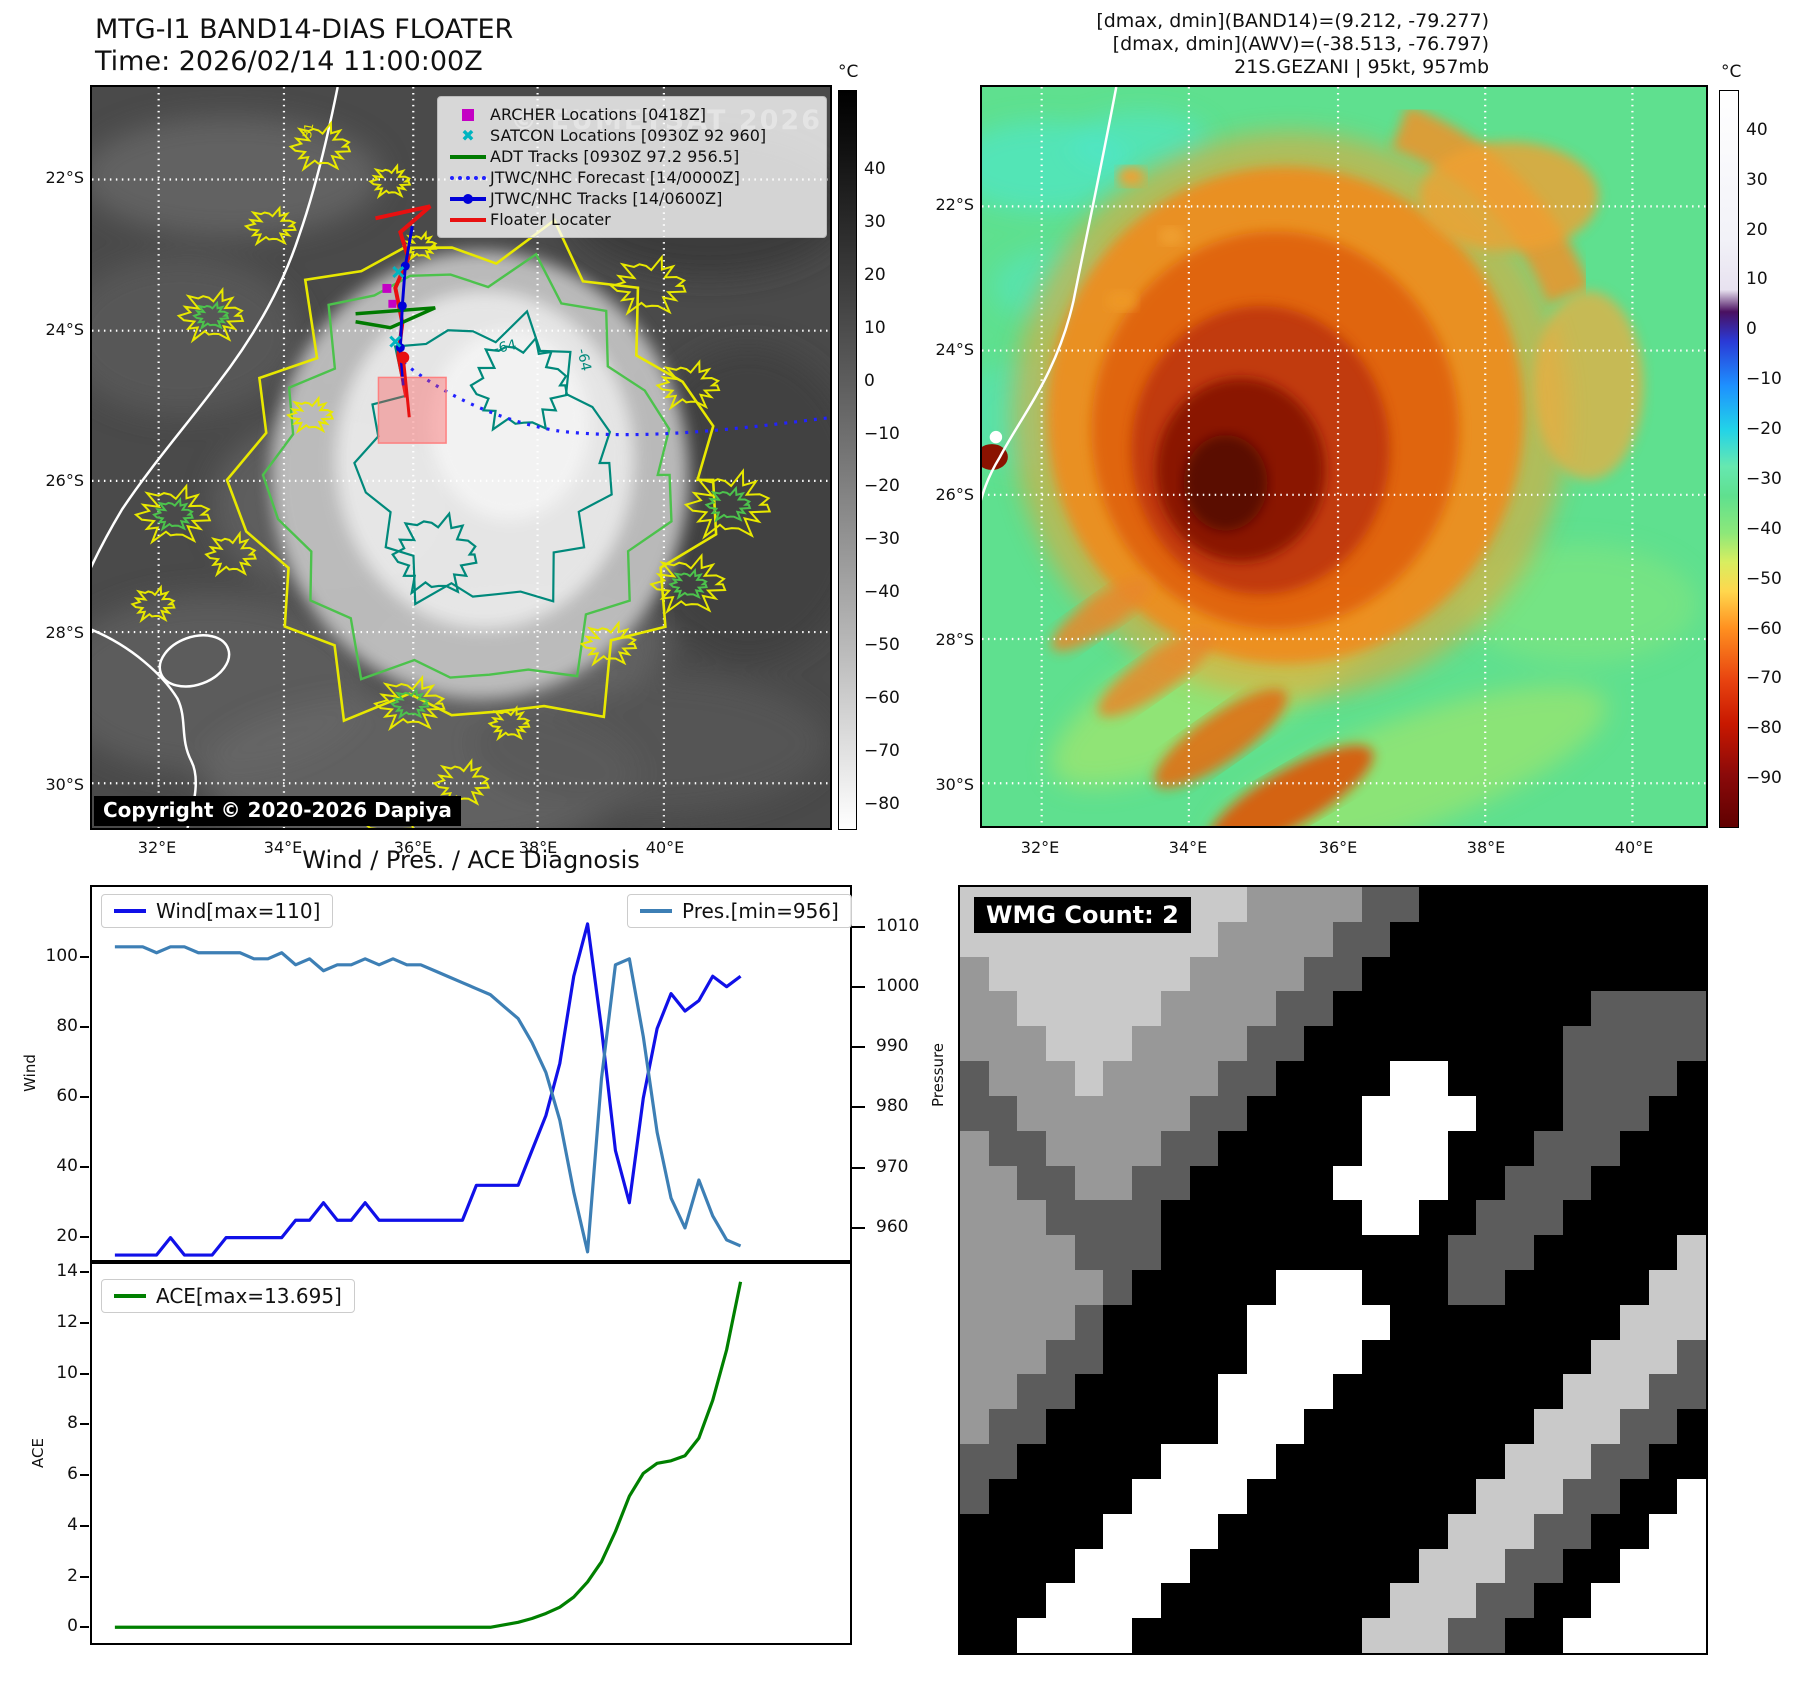  I want to click on line-legend-marker, so click(468, 156).